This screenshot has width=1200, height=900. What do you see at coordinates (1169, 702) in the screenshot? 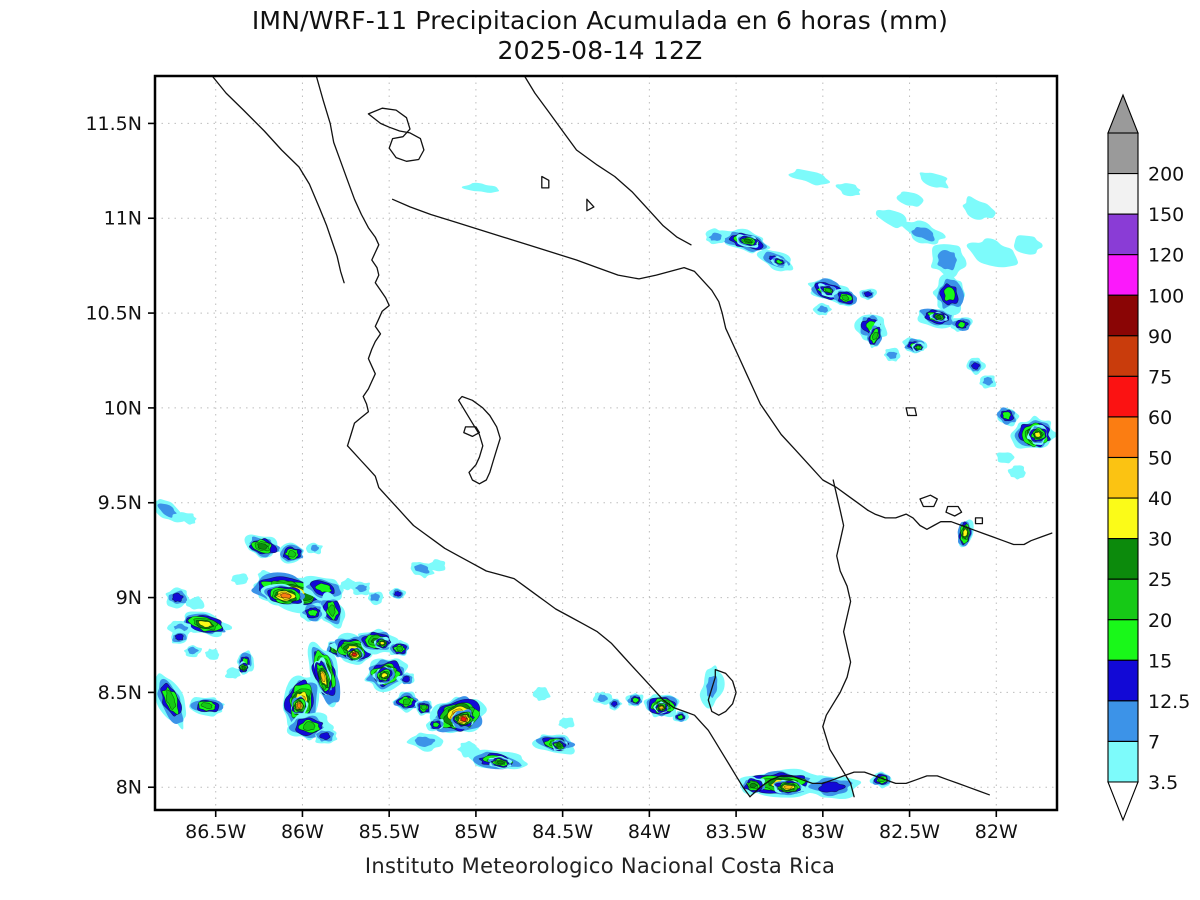
I see `colorbar-tick-label: 12.5` at bounding box center [1169, 702].